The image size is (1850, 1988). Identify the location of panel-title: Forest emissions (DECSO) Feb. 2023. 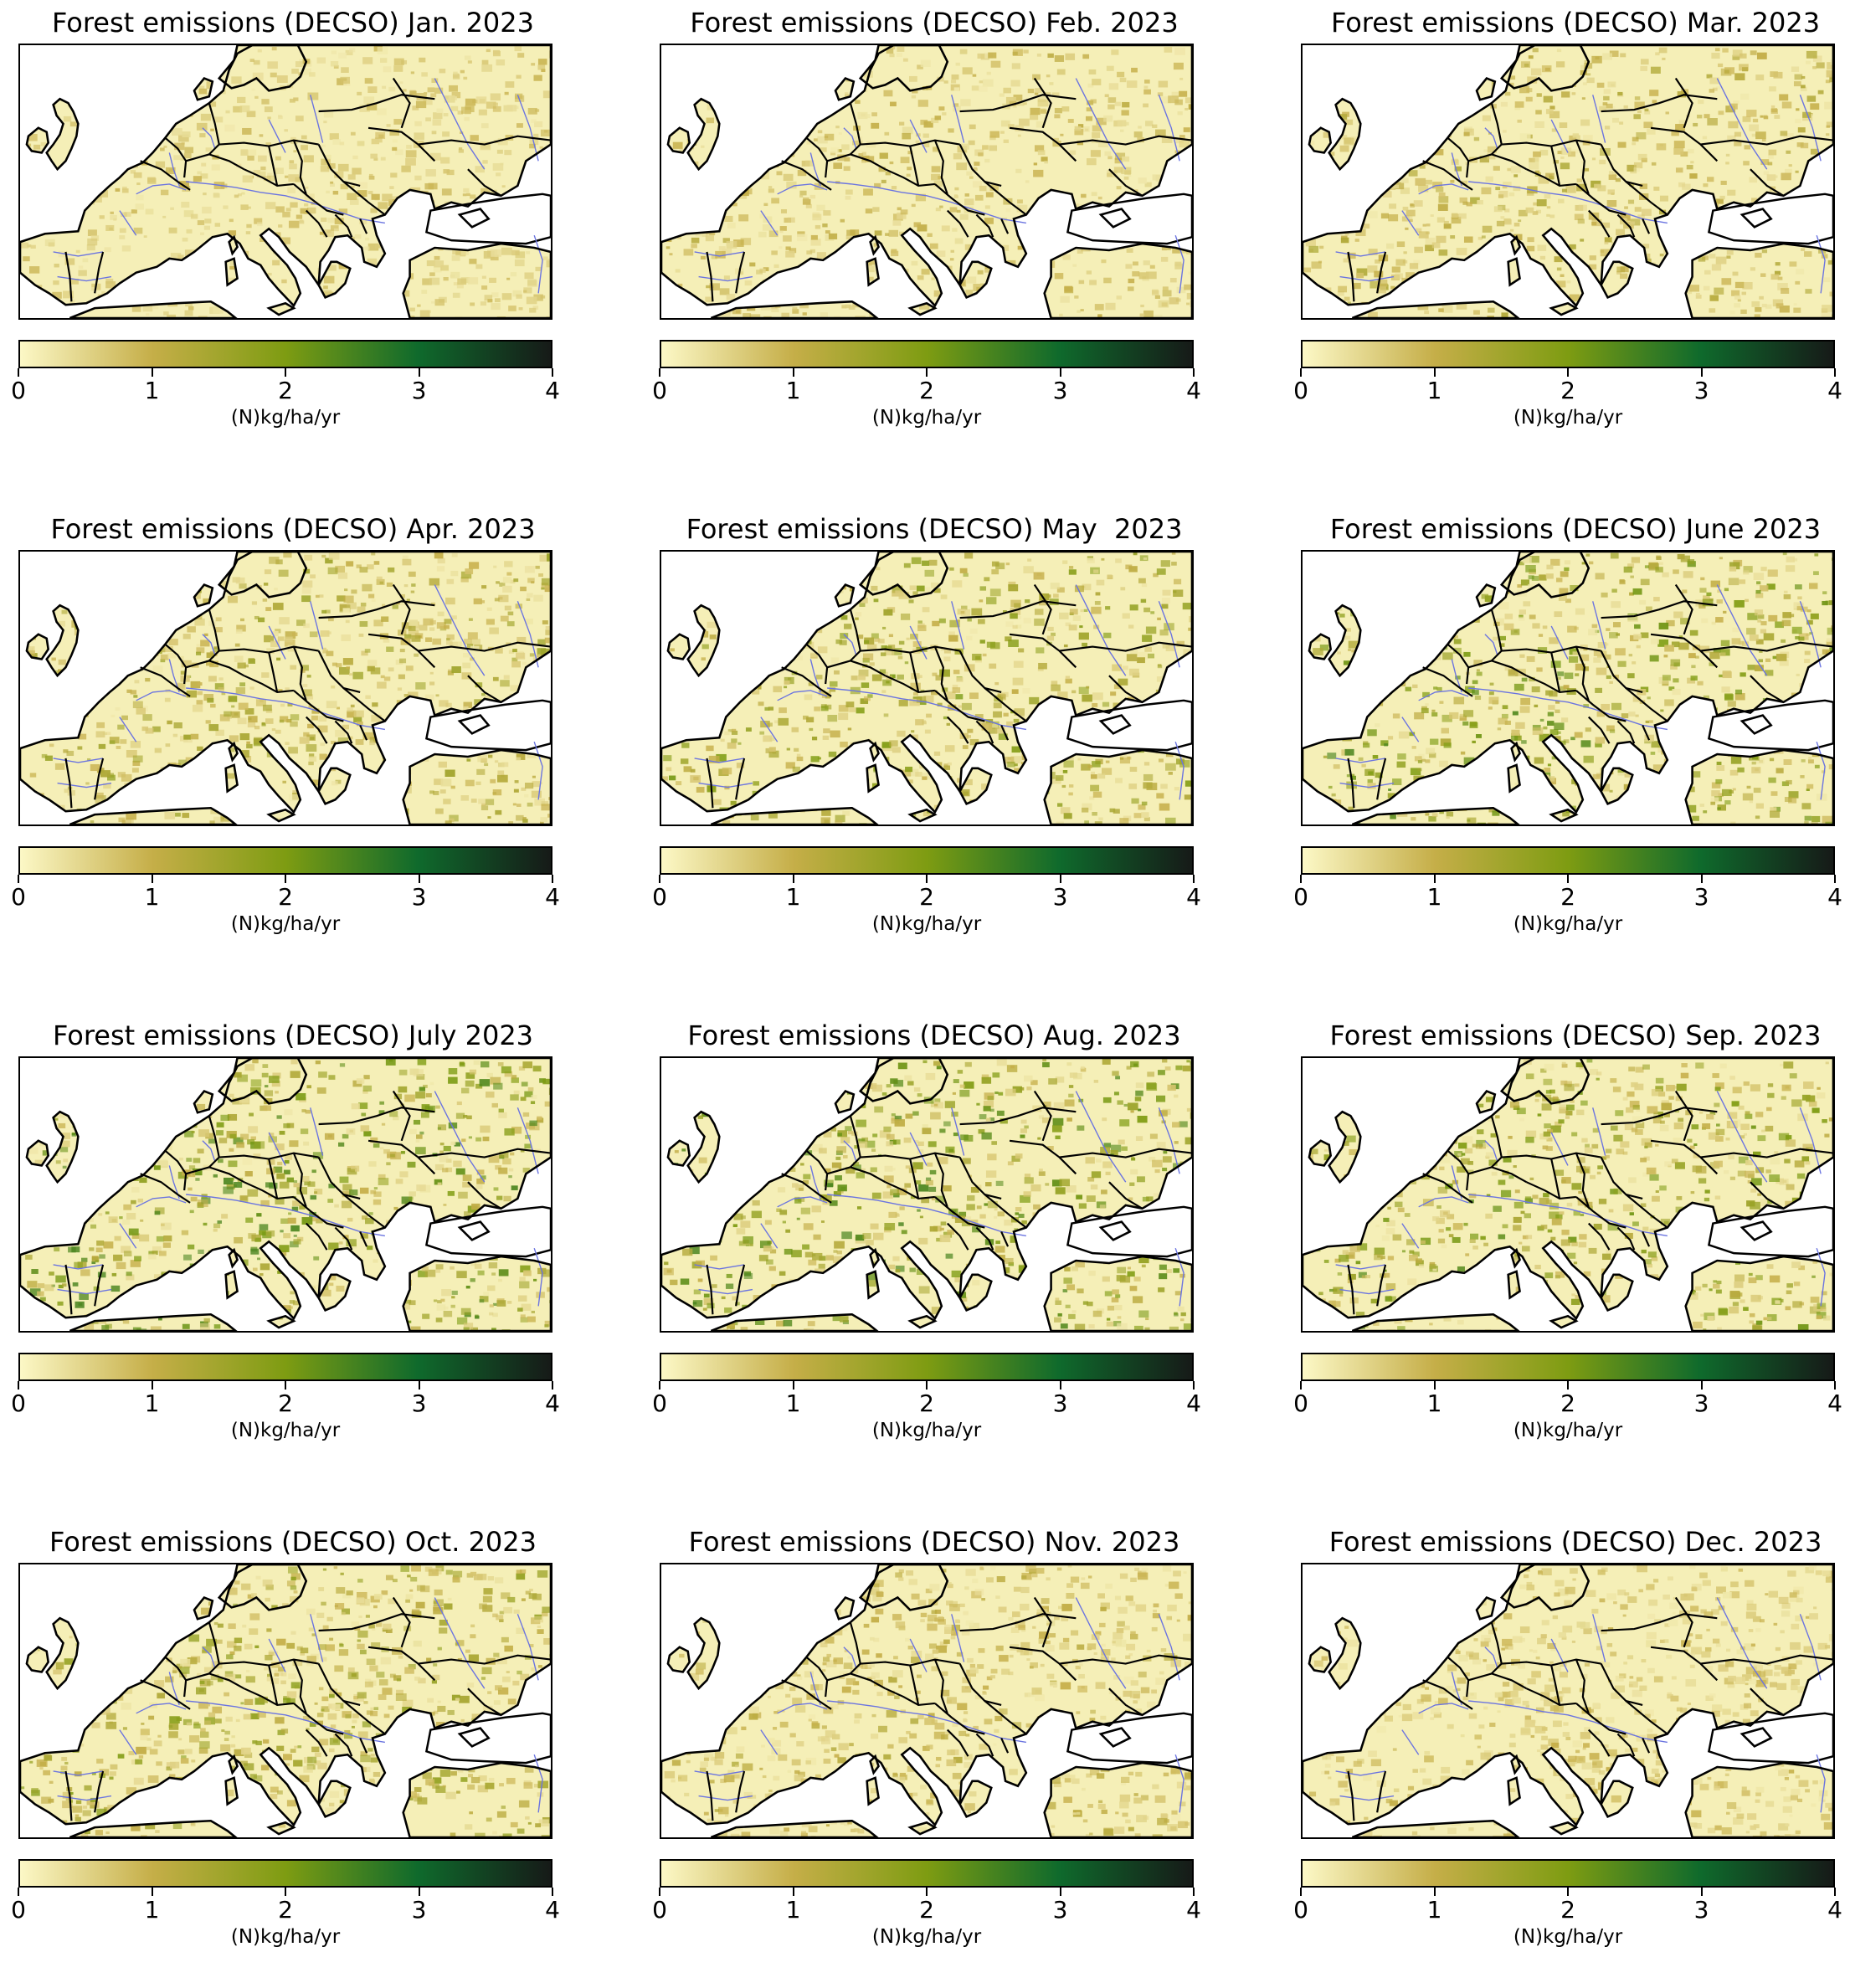
(934, 23).